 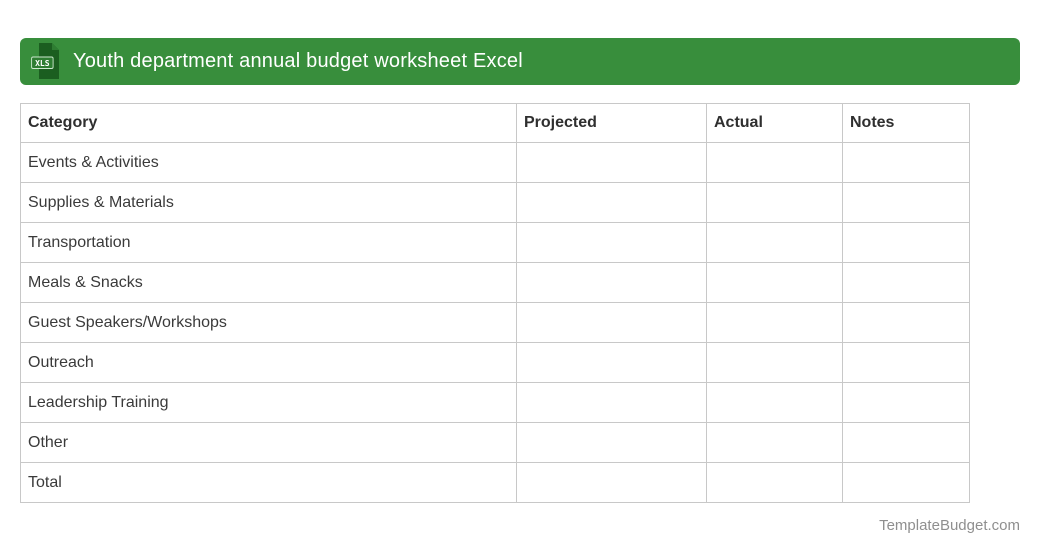 I want to click on table-row: Transportation, so click(x=495, y=242).